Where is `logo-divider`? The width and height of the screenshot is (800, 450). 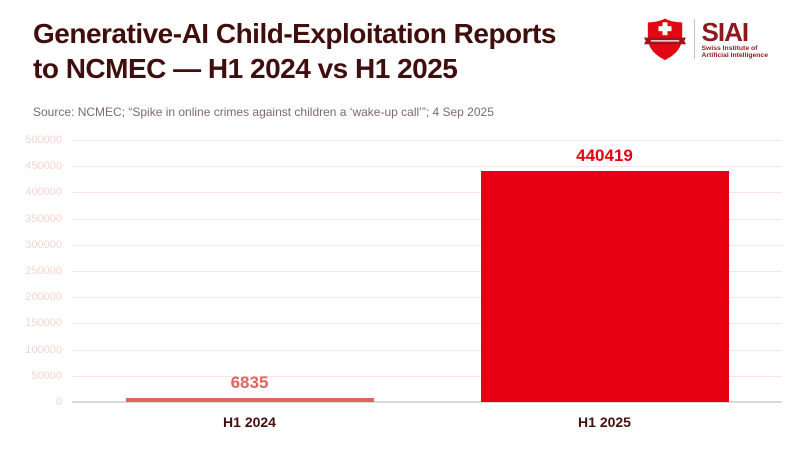
logo-divider is located at coordinates (694, 39).